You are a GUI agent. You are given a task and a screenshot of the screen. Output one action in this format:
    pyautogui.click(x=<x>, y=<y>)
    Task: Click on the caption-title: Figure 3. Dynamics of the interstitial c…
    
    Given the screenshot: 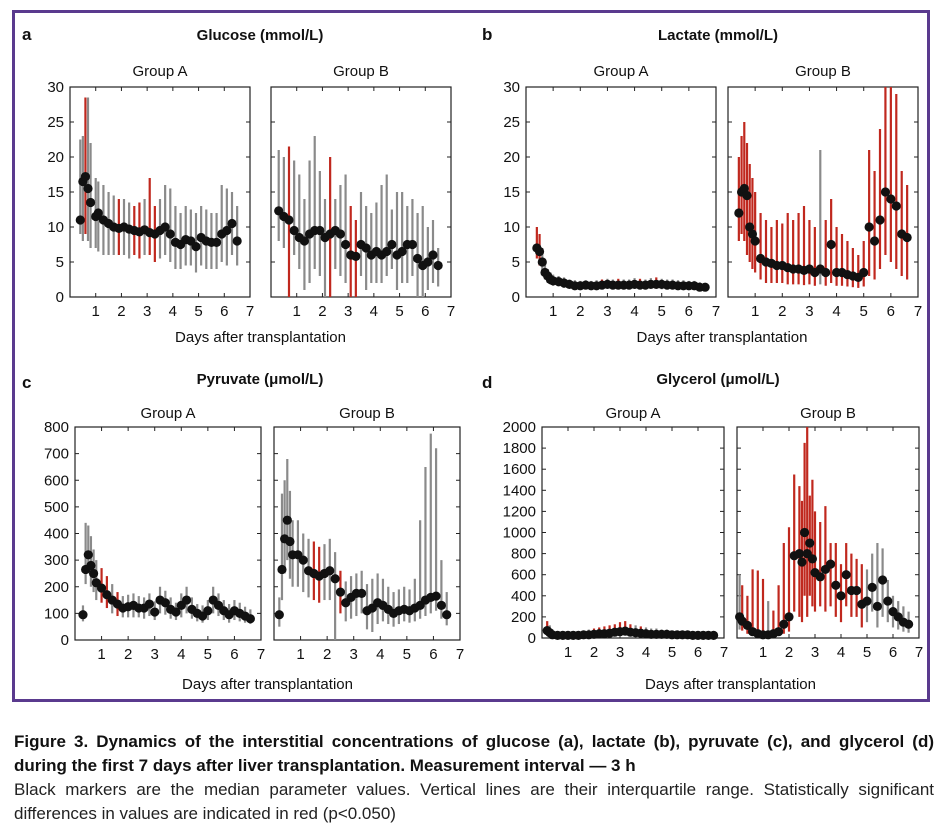 What is the action you would take?
    pyautogui.click(x=474, y=753)
    